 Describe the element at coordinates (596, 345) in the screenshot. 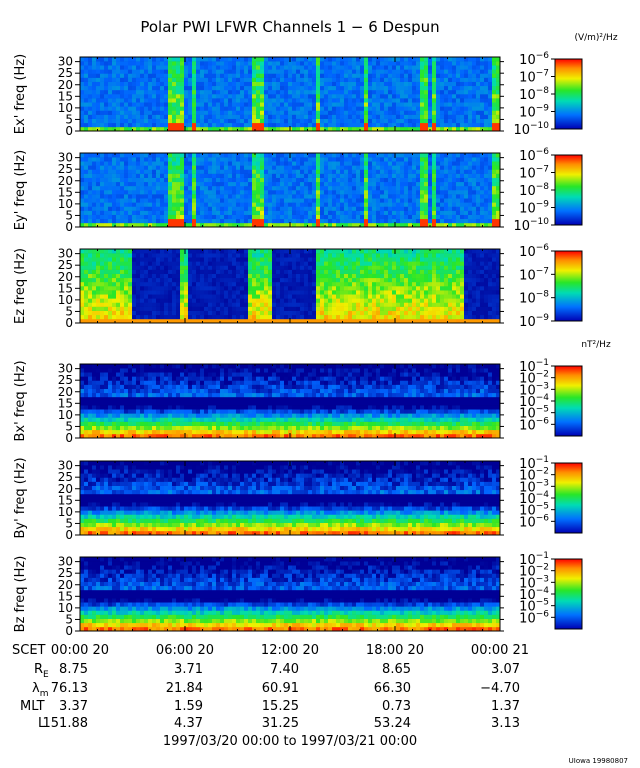

I see `colorbar-unit: nT²/Hz` at that location.